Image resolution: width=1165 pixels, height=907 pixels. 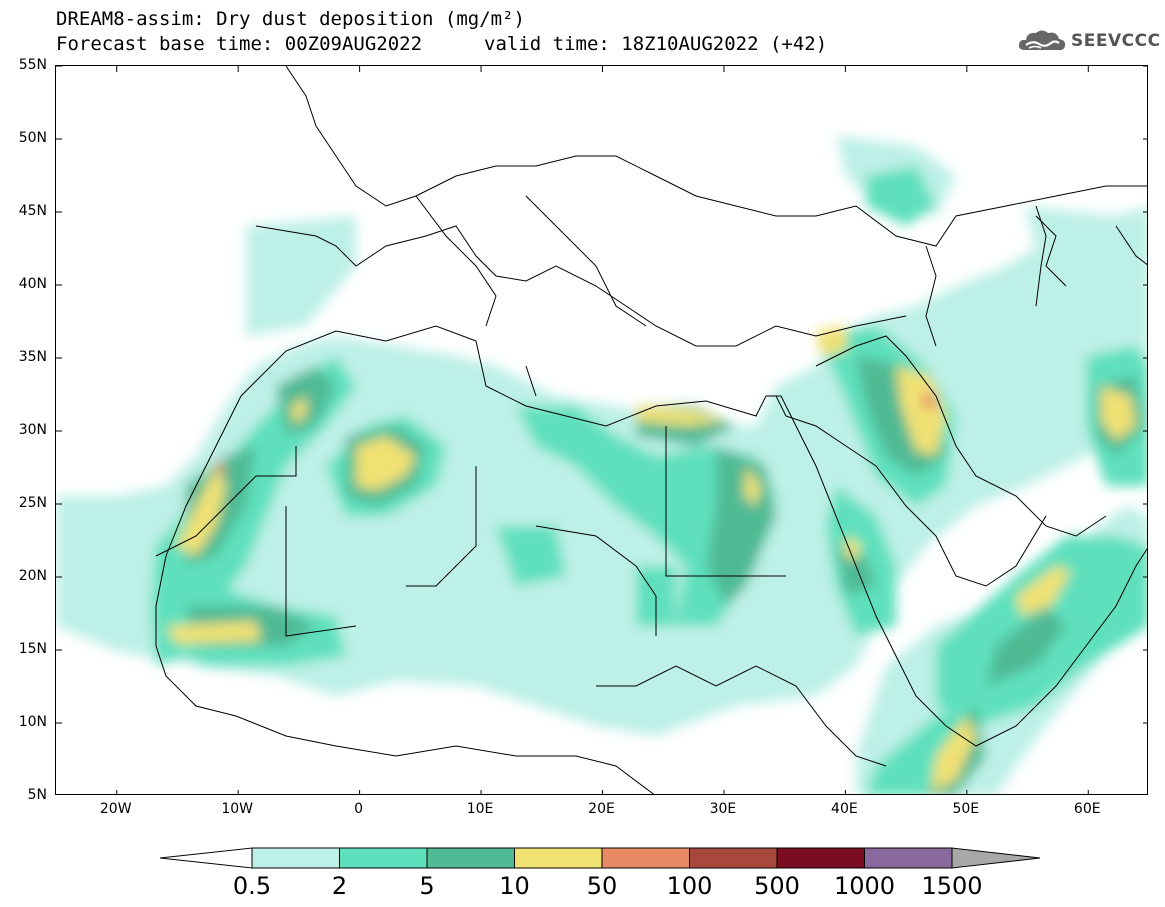 I want to click on colorbar, so click(x=600, y=858).